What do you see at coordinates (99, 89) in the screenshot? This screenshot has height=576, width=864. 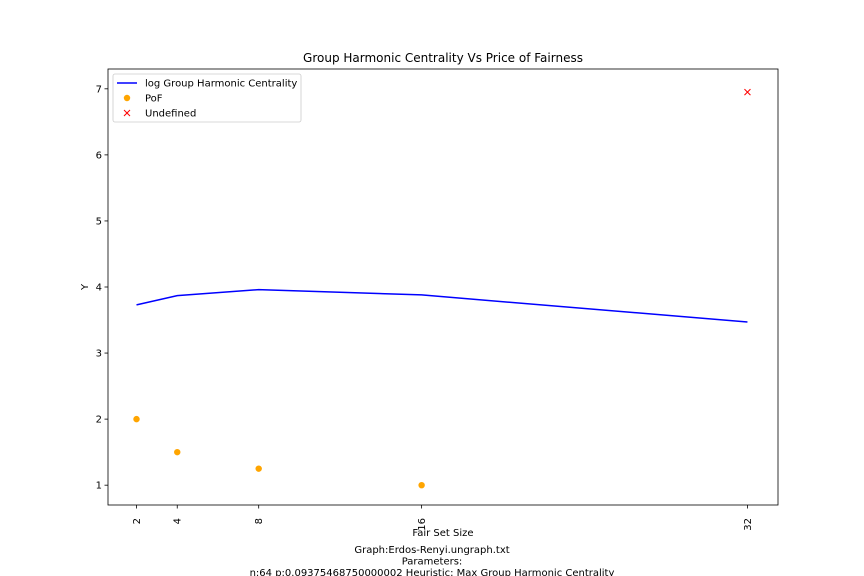 I see `y-tick-label: 7` at bounding box center [99, 89].